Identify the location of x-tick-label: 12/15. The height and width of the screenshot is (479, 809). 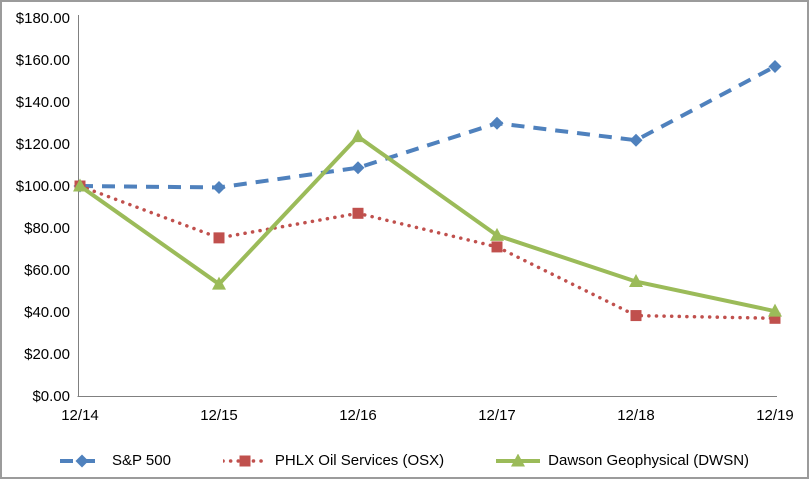
(219, 415).